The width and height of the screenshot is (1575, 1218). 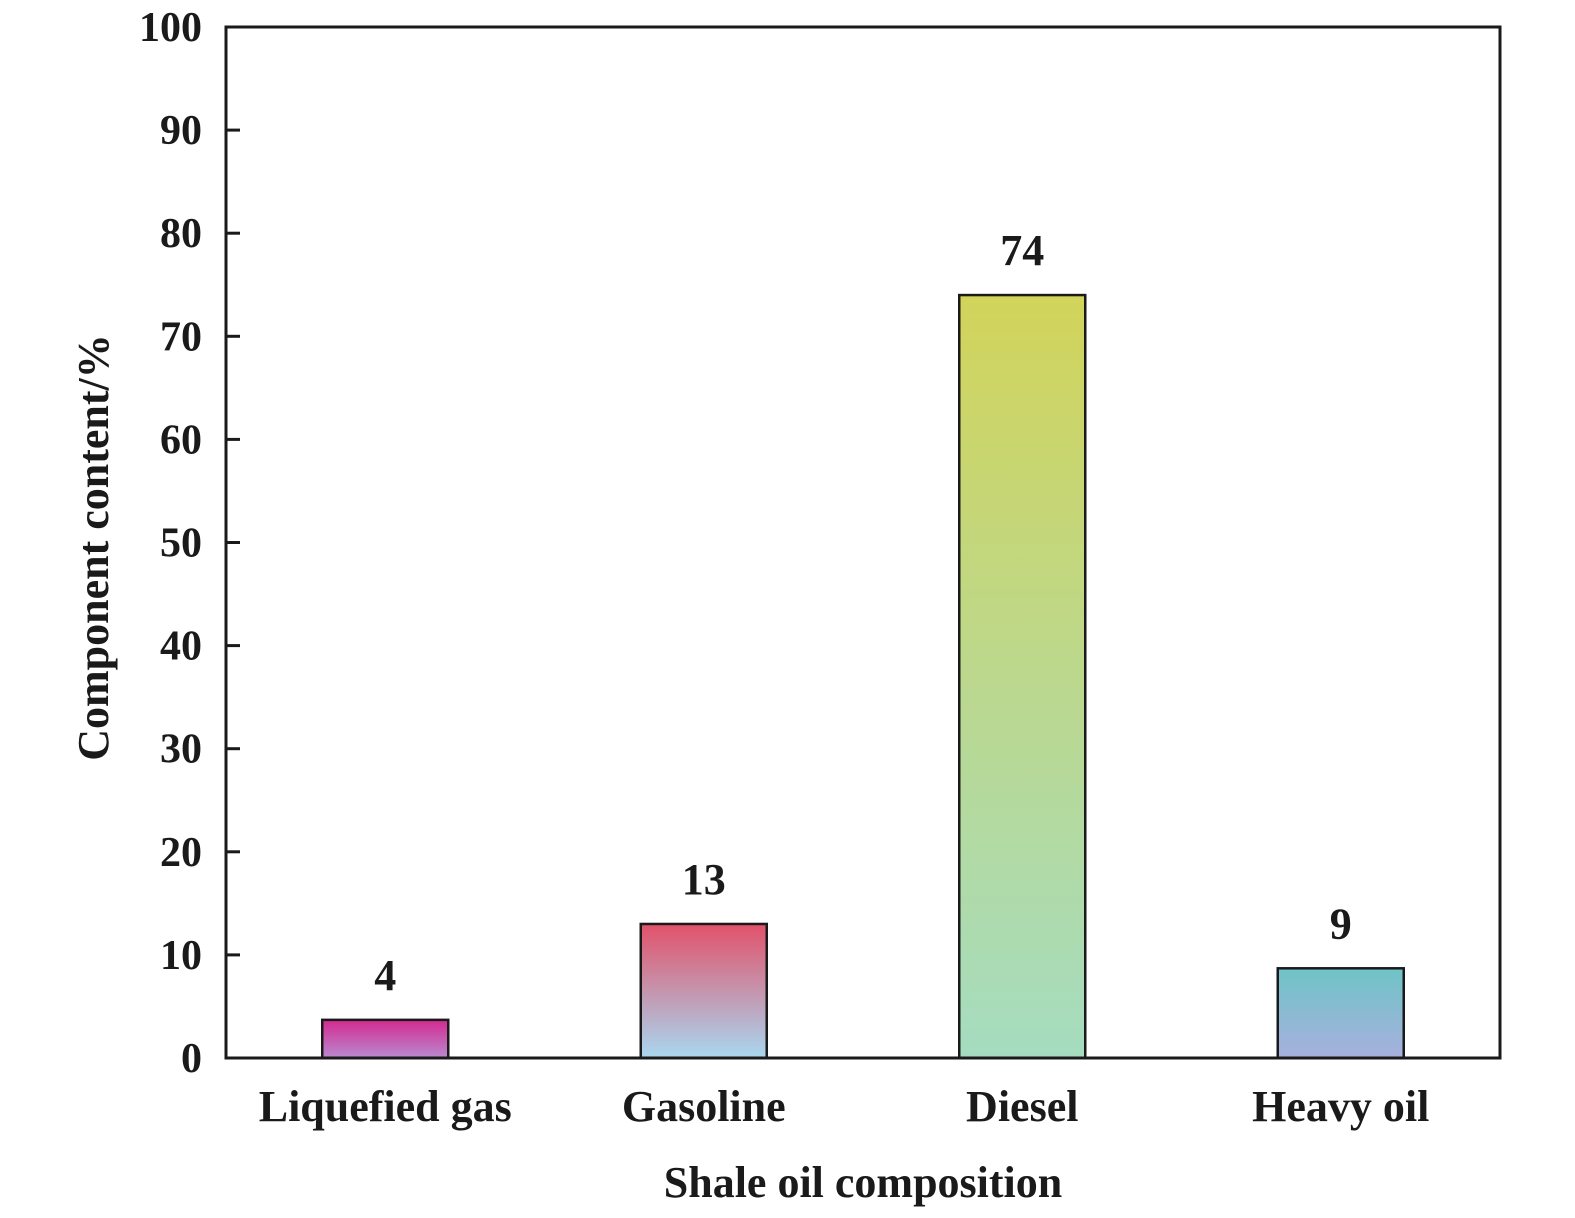 What do you see at coordinates (181, 131) in the screenshot?
I see `y-tick-label: 90` at bounding box center [181, 131].